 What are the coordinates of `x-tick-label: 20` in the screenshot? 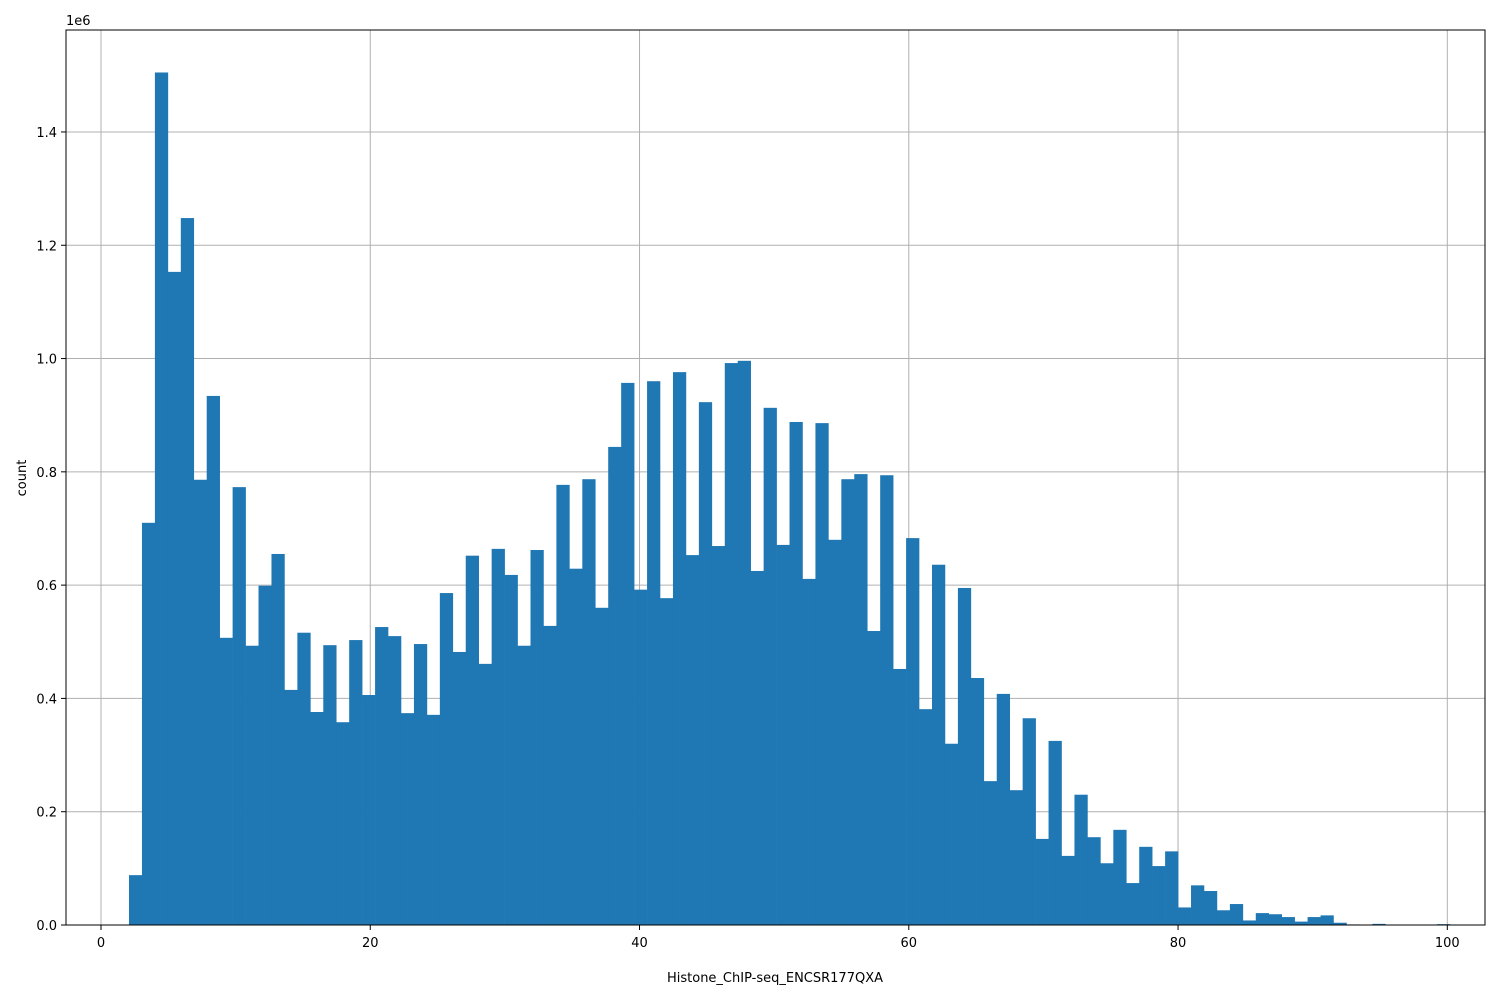 It's located at (370, 943).